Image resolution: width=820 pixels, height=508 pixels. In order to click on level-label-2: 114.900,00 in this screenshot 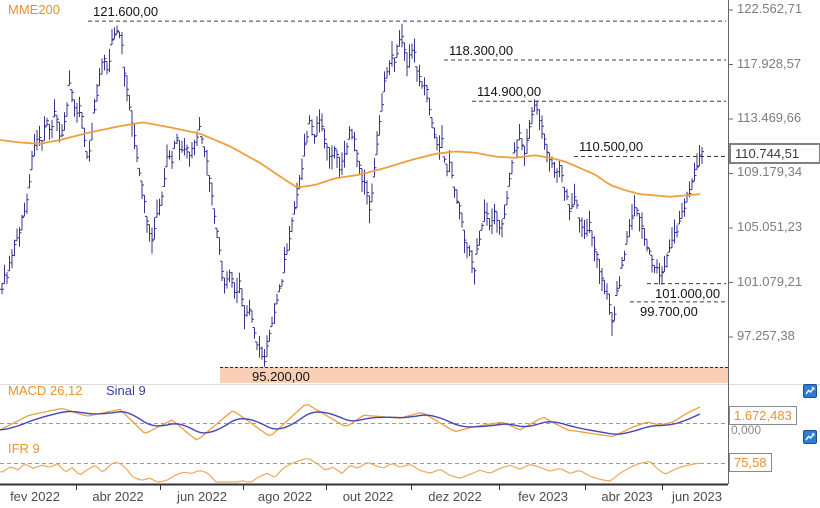, I will do `click(509, 92)`.